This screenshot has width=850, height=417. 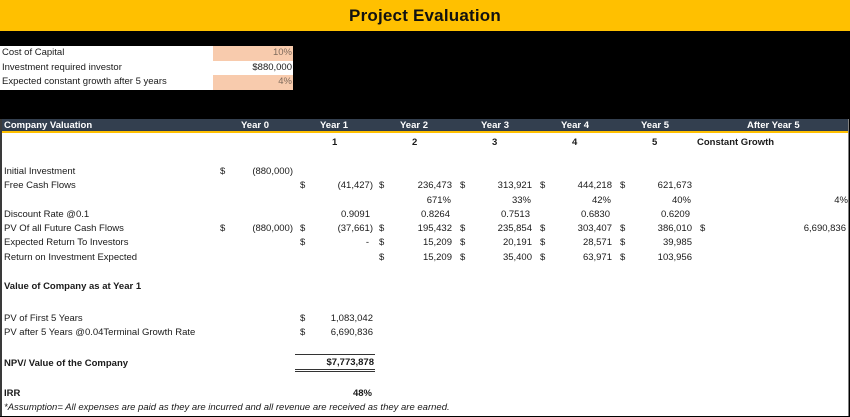 I want to click on fcf-y3: 313,921, so click(x=514, y=185).